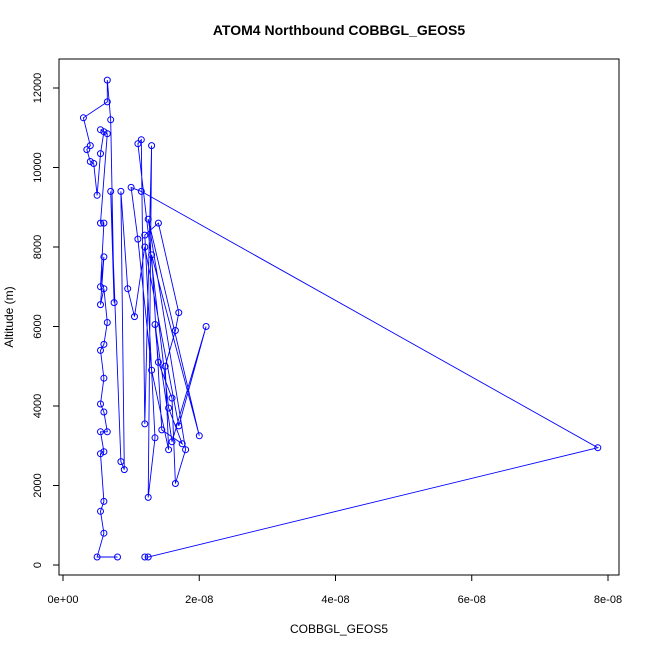 The width and height of the screenshot is (650, 650). What do you see at coordinates (38, 326) in the screenshot?
I see `y-tick-label: 6000` at bounding box center [38, 326].